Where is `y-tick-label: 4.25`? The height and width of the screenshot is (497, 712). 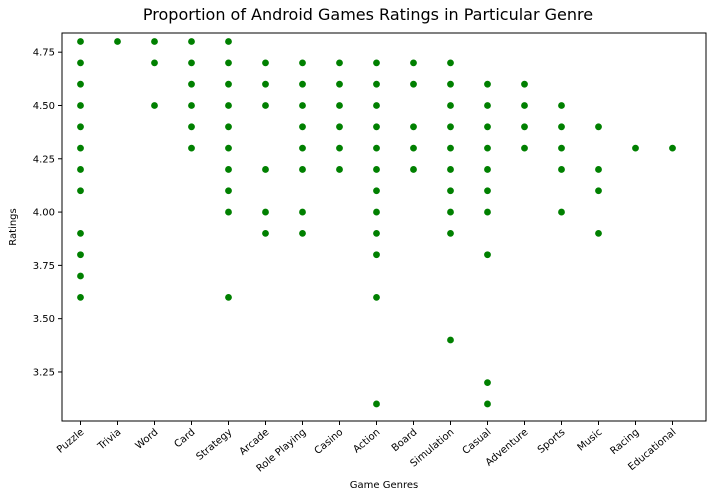 y-tick-label: 4.25 is located at coordinates (44, 159).